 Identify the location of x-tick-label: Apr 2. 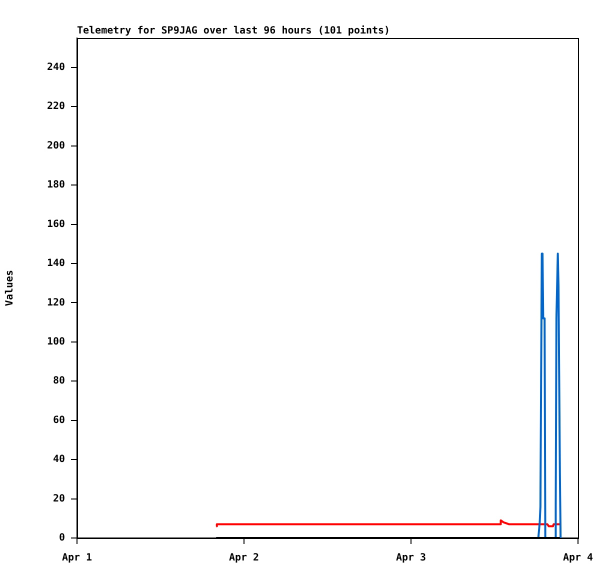
(244, 558).